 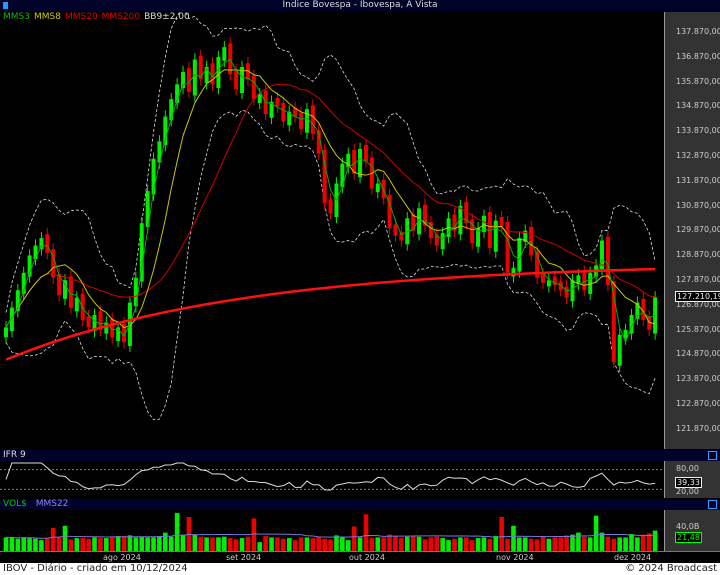 I want to click on volume-chart, so click(x=332, y=530).